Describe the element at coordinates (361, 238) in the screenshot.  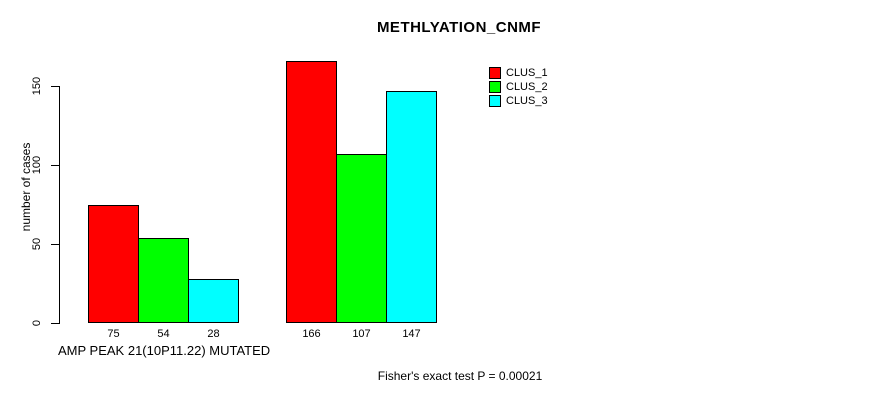
I see `bar-clus_2-group2` at that location.